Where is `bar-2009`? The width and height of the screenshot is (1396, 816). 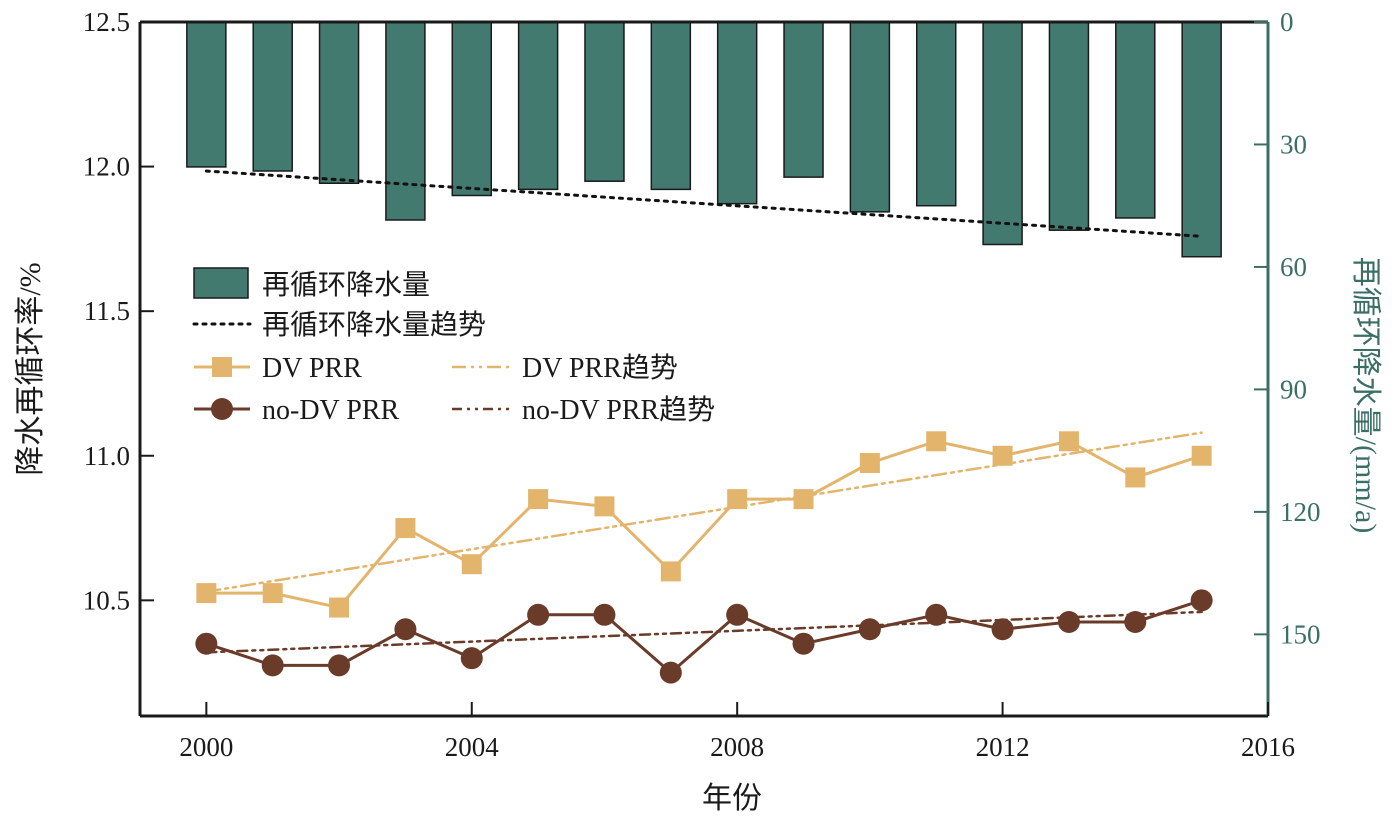
bar-2009 is located at coordinates (803, 99).